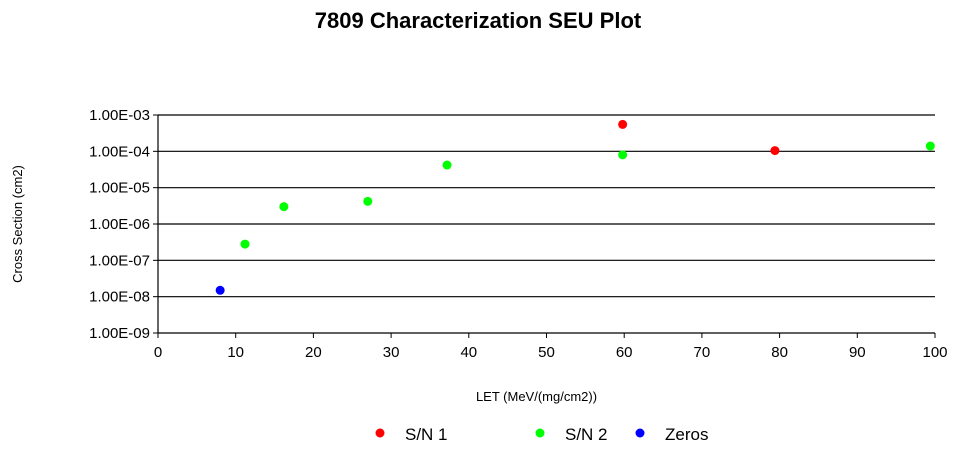  I want to click on y-tick-label: 1.00E-05, so click(119, 188).